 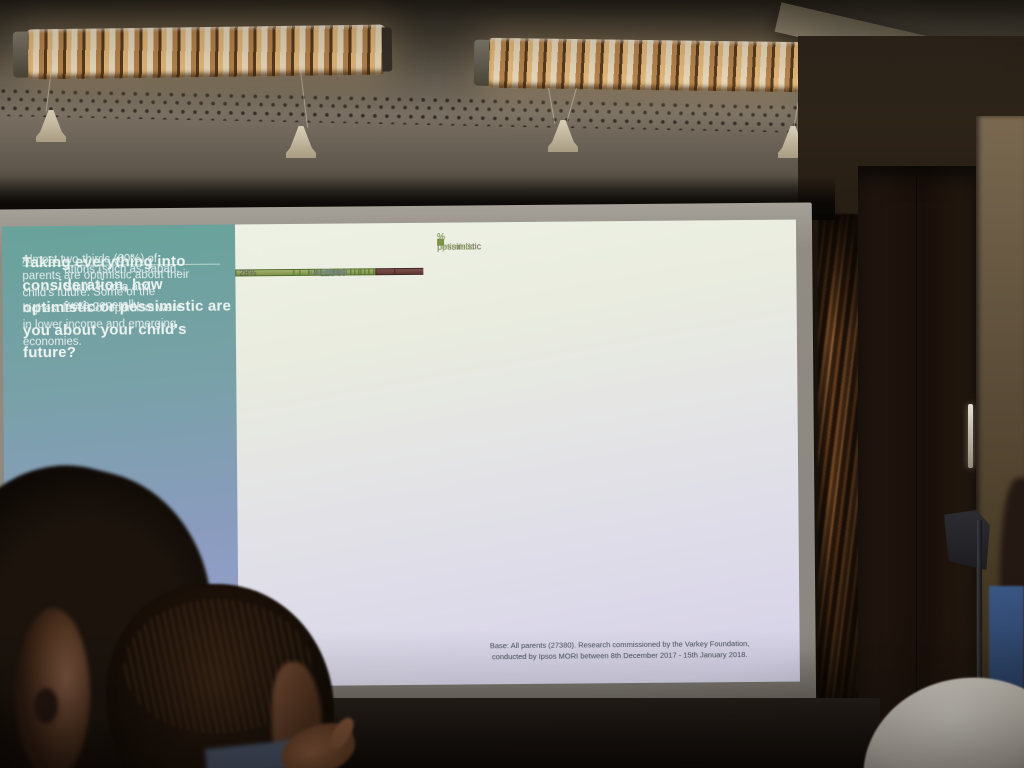 What do you see at coordinates (408, 271) in the screenshot?
I see `pessimistic-bar` at bounding box center [408, 271].